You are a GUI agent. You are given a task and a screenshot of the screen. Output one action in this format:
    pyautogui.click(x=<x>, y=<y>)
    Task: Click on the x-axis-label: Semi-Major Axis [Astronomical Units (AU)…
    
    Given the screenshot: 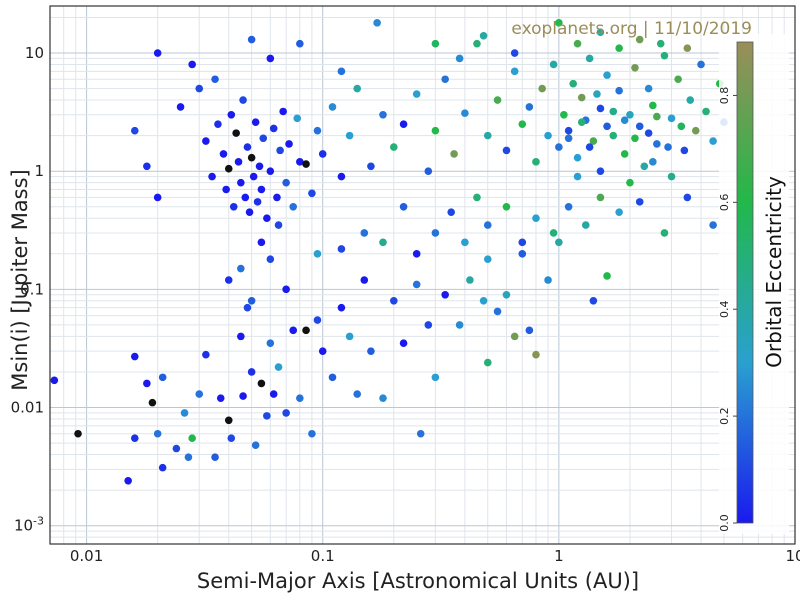 What is the action you would take?
    pyautogui.click(x=418, y=581)
    